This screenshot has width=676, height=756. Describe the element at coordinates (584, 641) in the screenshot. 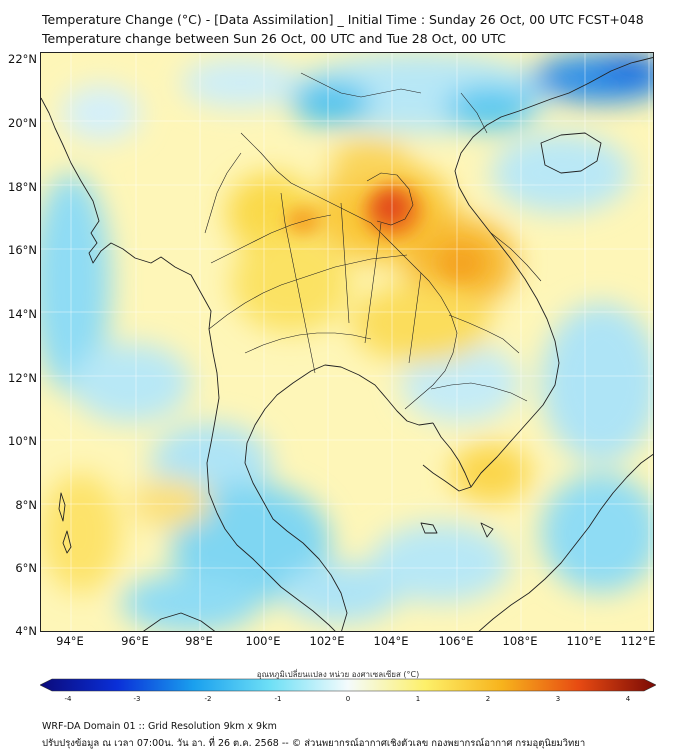

I see `lon-label-110e: 110°E` at that location.